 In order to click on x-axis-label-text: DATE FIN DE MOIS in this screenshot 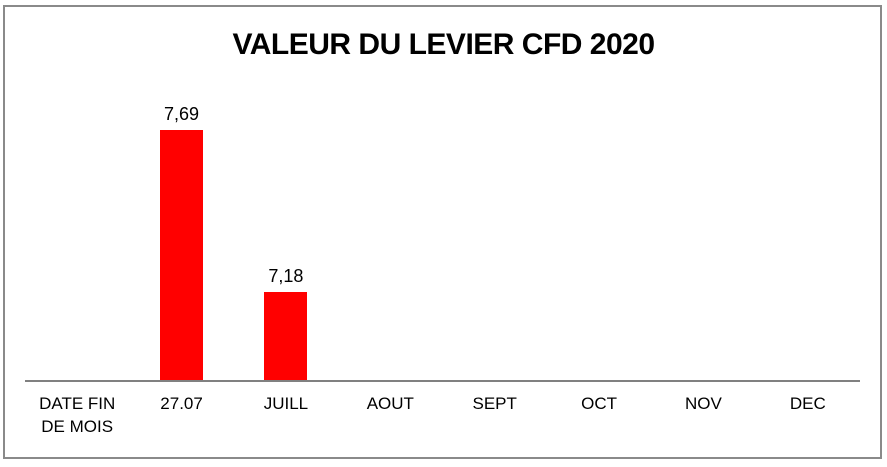, I will do `click(77, 415)`.